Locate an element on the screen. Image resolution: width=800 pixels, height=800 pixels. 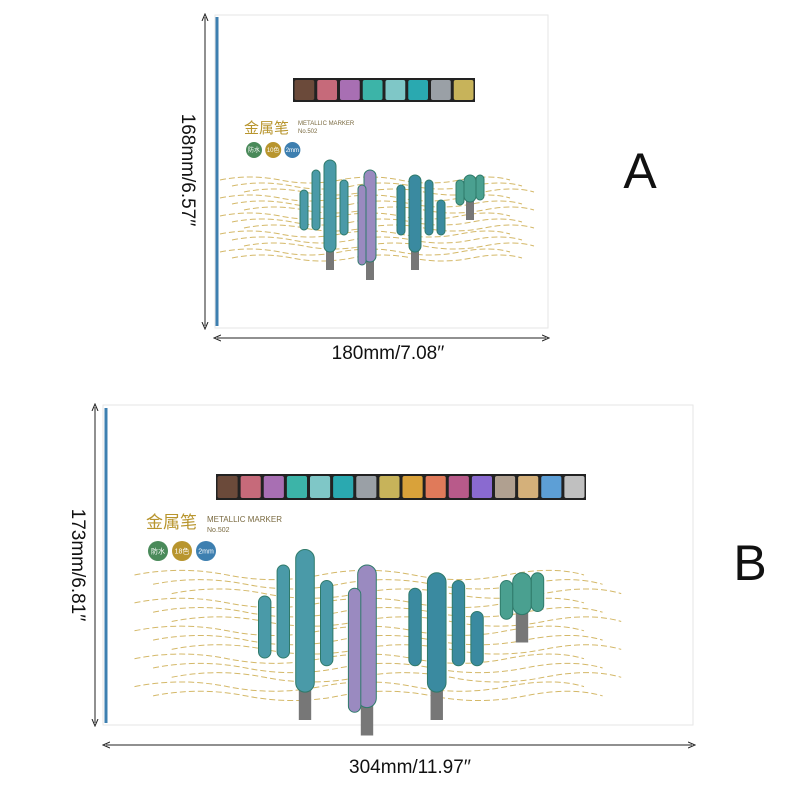
size-letter: A is located at coordinates (640, 171).